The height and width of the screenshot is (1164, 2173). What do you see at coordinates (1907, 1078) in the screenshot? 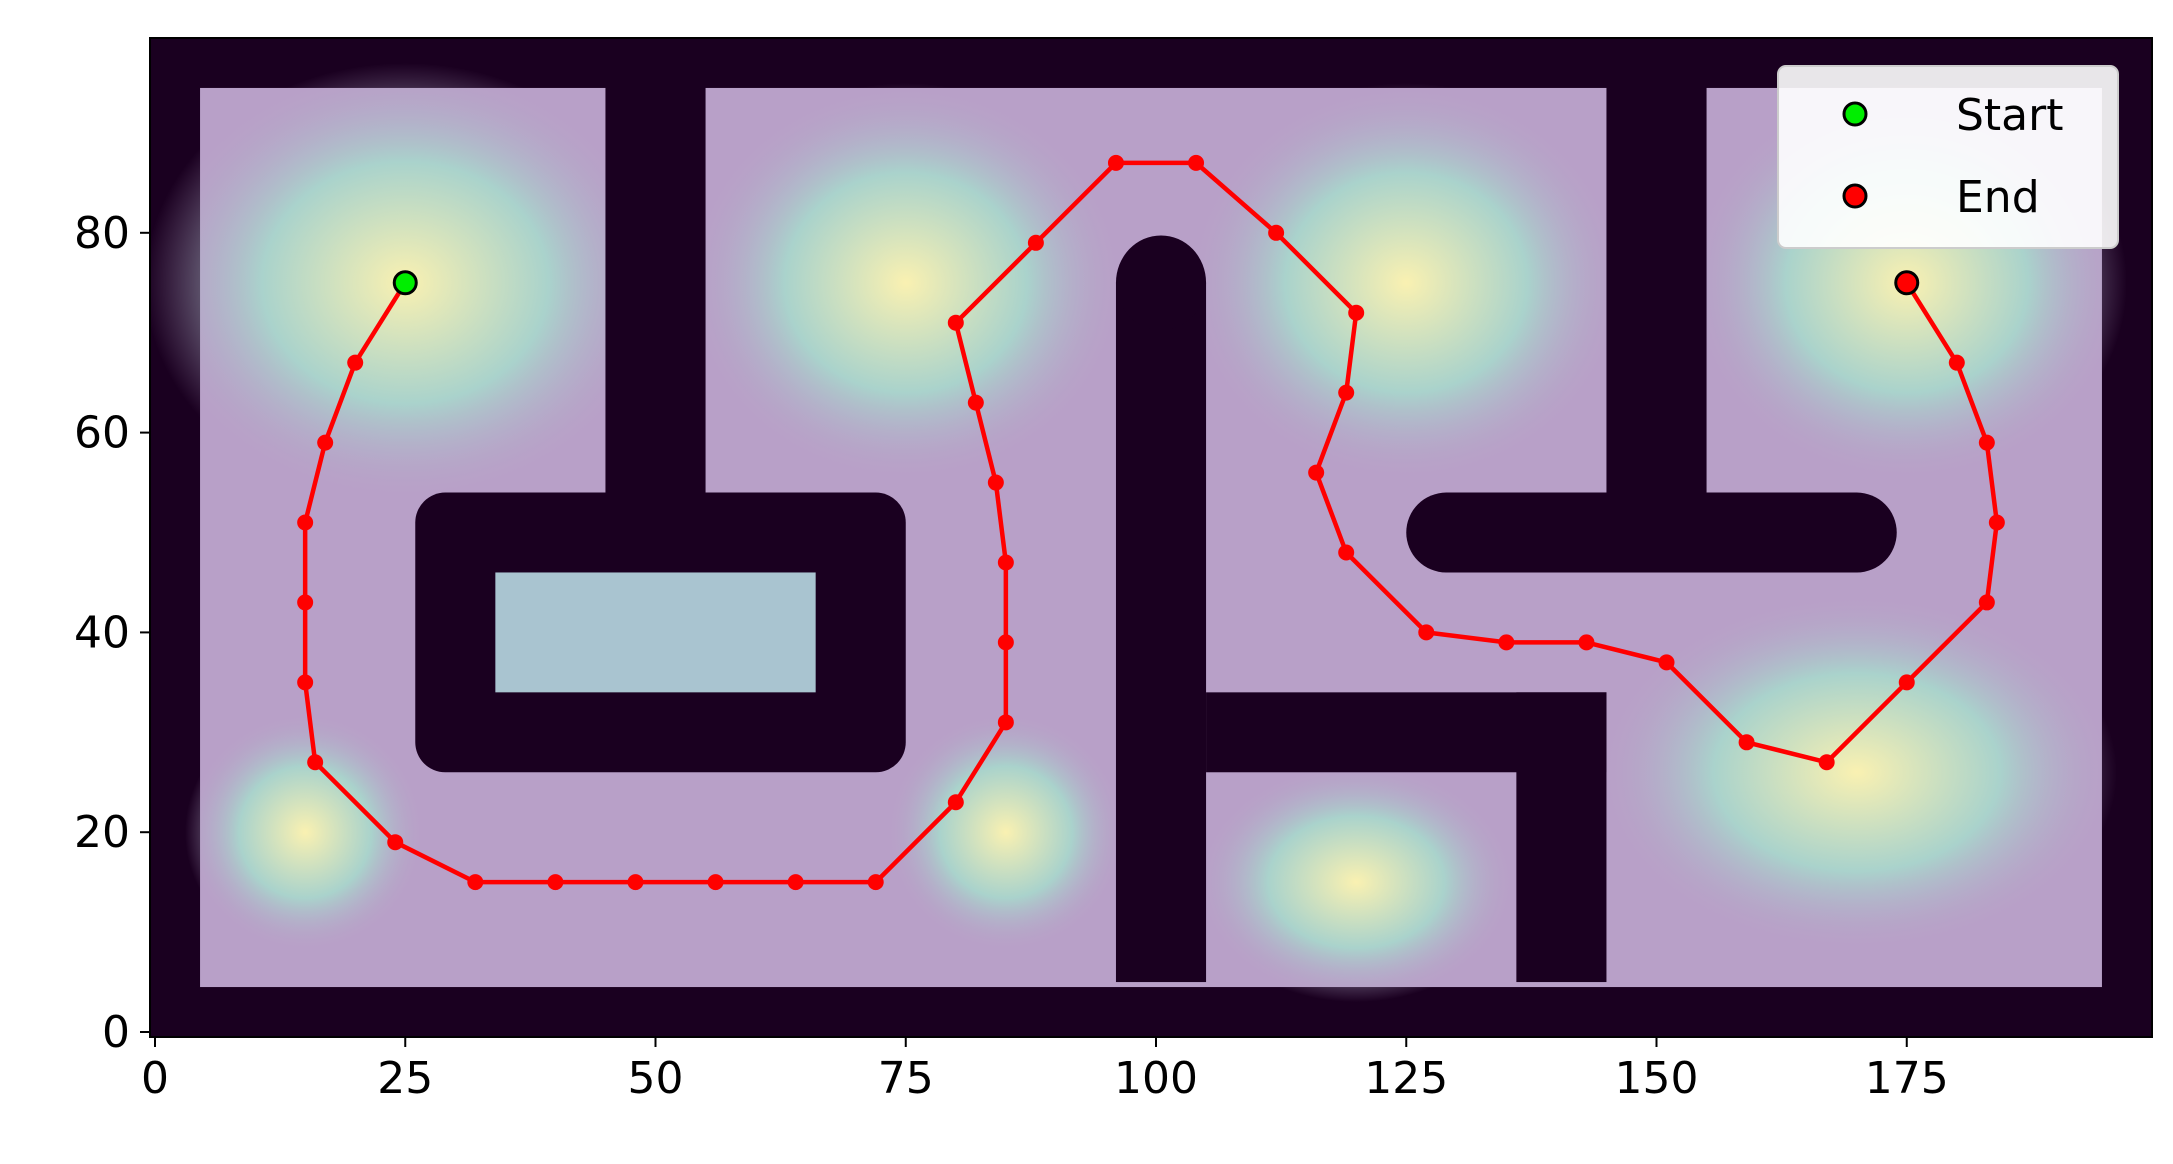
I see `x-tick-label: 175` at bounding box center [1907, 1078].